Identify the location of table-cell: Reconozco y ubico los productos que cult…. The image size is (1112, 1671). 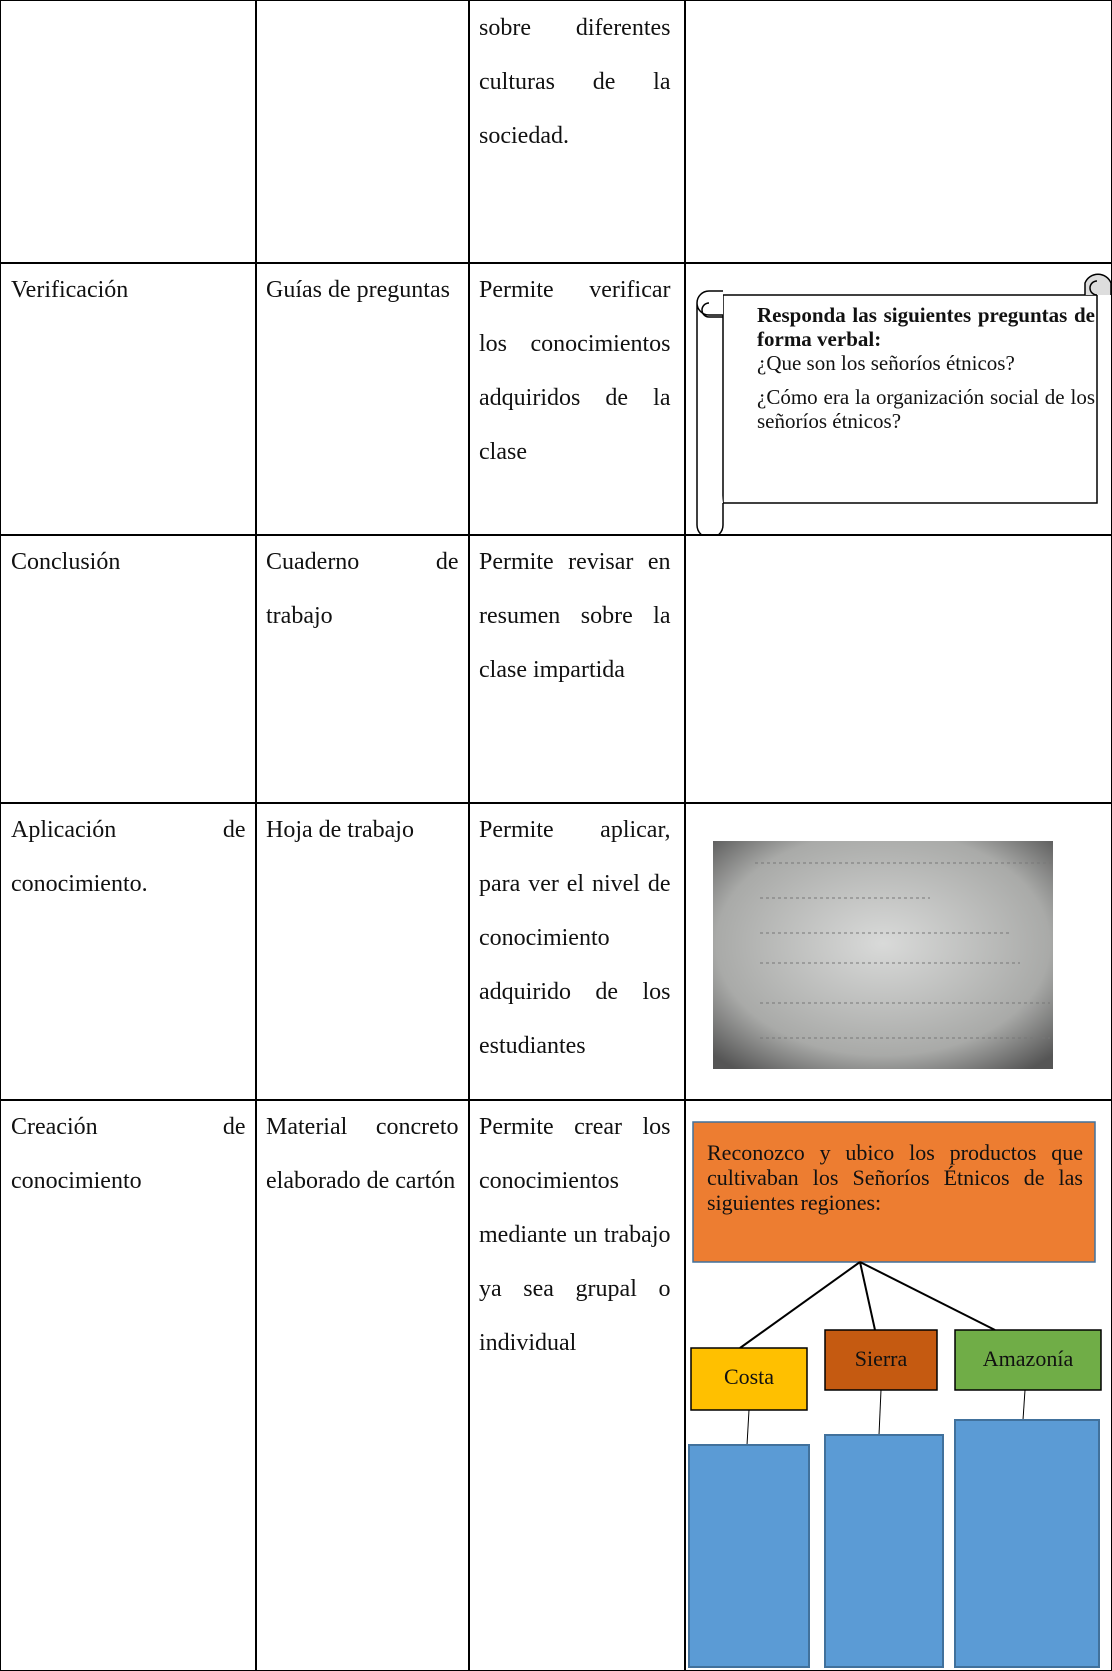
(898, 1385).